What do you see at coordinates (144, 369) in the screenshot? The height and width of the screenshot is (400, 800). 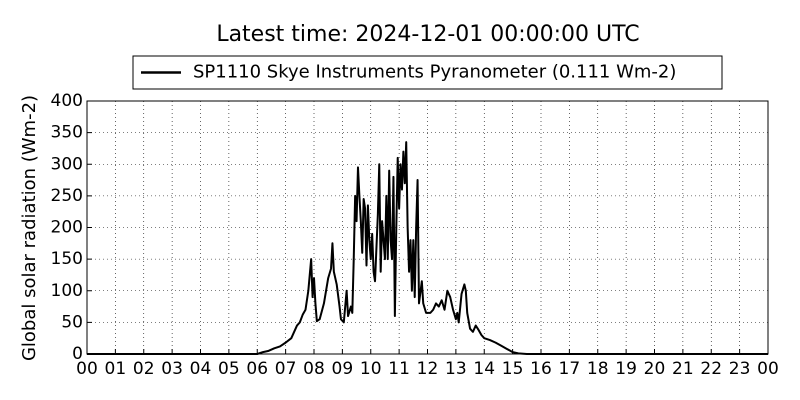 I see `x-tick-label: 02` at bounding box center [144, 369].